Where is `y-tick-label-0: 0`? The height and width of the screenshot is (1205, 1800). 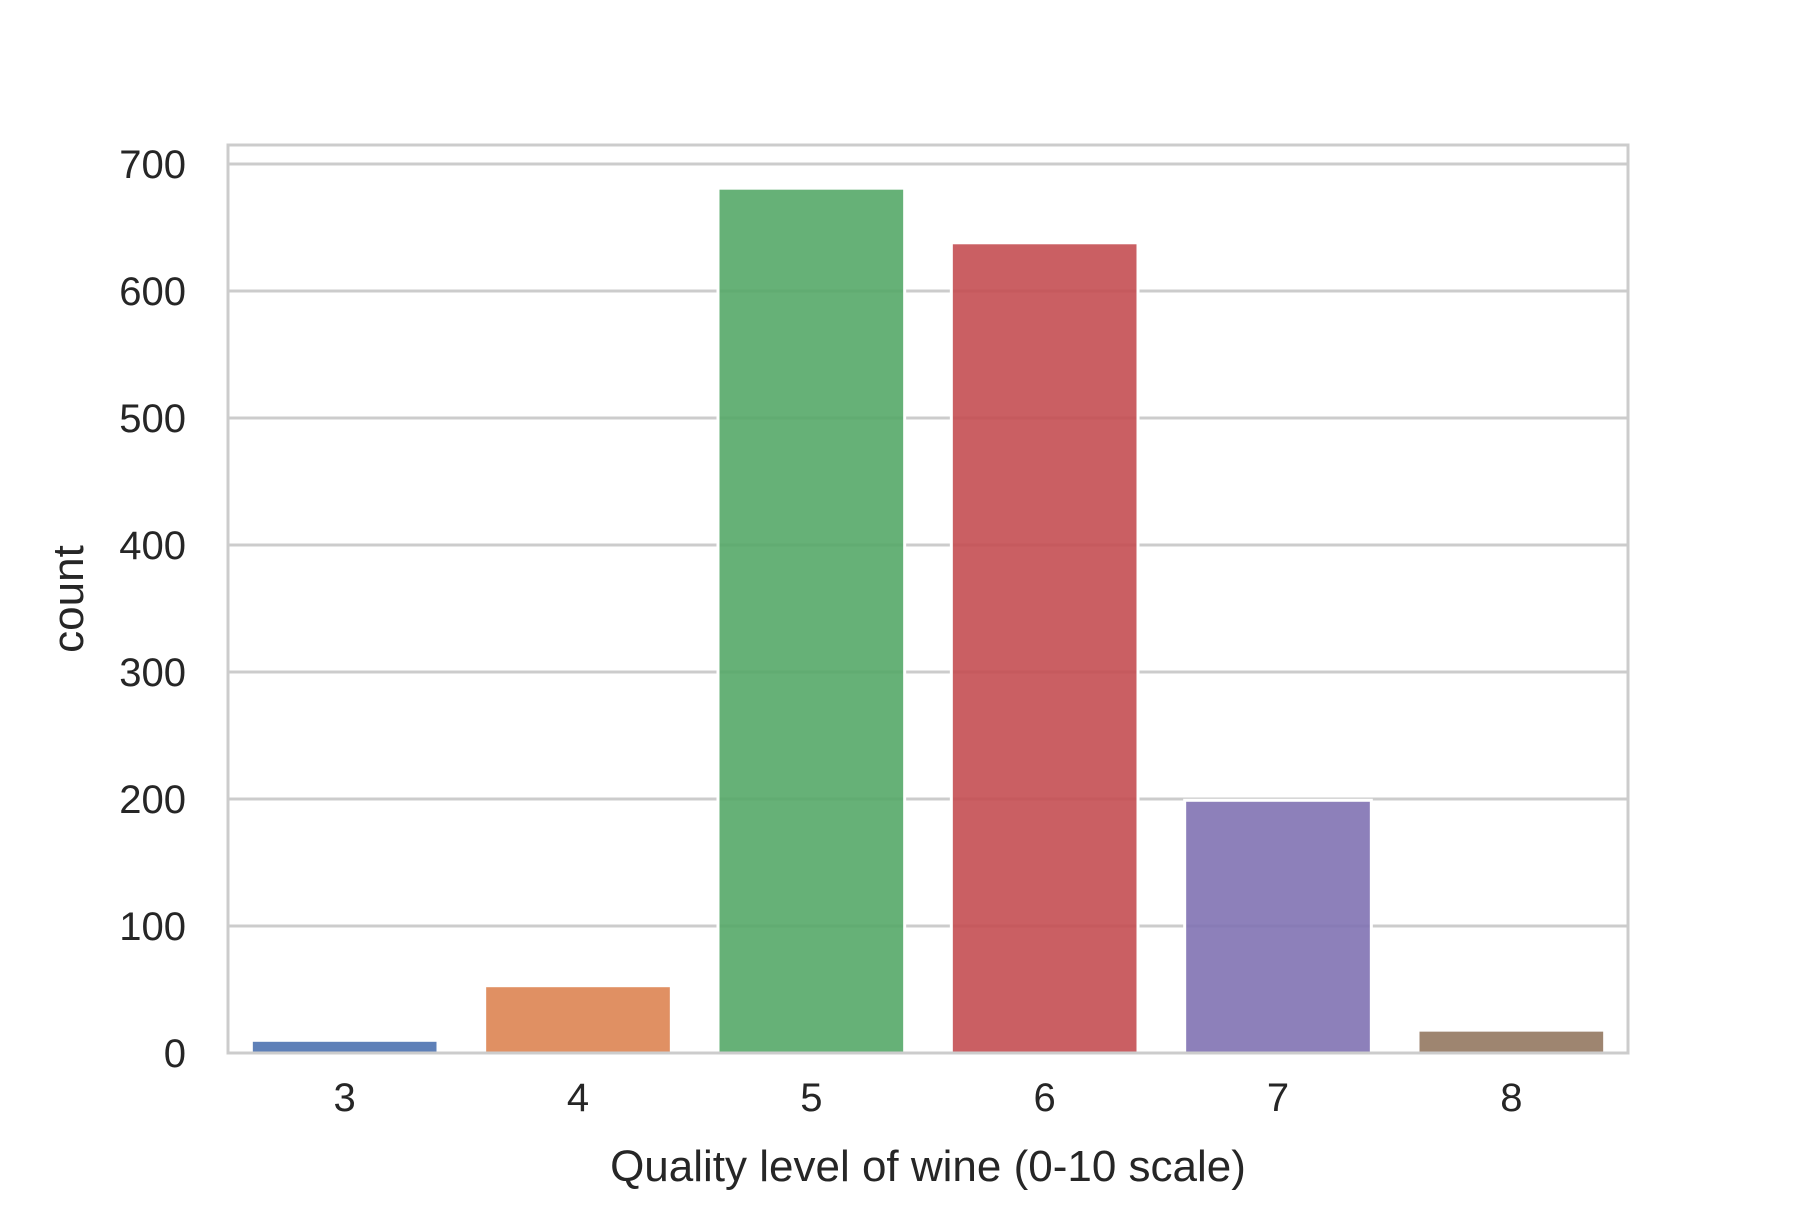
y-tick-label-0: 0 is located at coordinates (175, 1054).